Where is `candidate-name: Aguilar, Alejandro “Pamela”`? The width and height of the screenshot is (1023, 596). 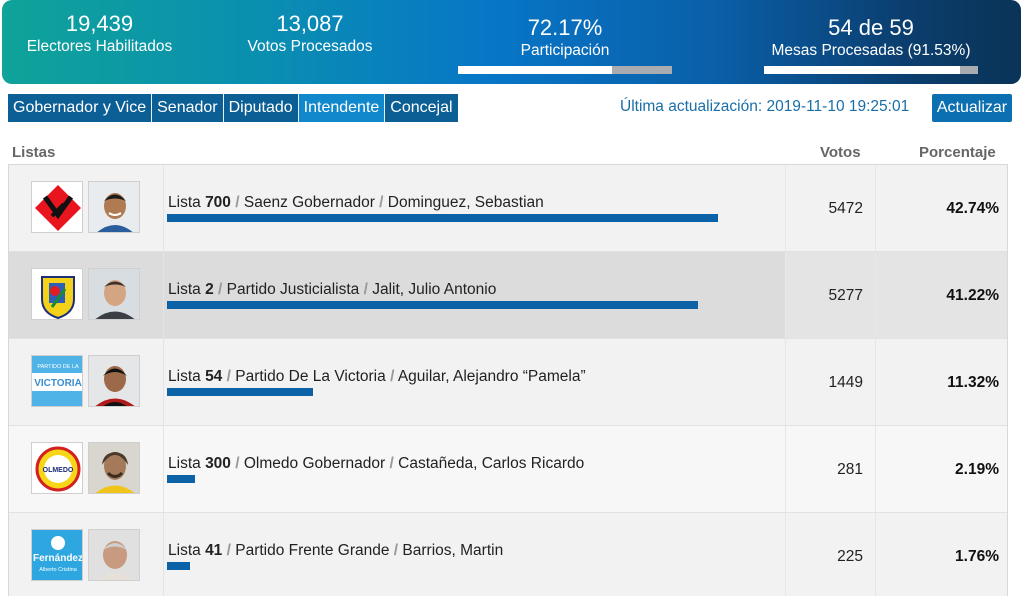 candidate-name: Aguilar, Alejandro “Pamela” is located at coordinates (491, 376).